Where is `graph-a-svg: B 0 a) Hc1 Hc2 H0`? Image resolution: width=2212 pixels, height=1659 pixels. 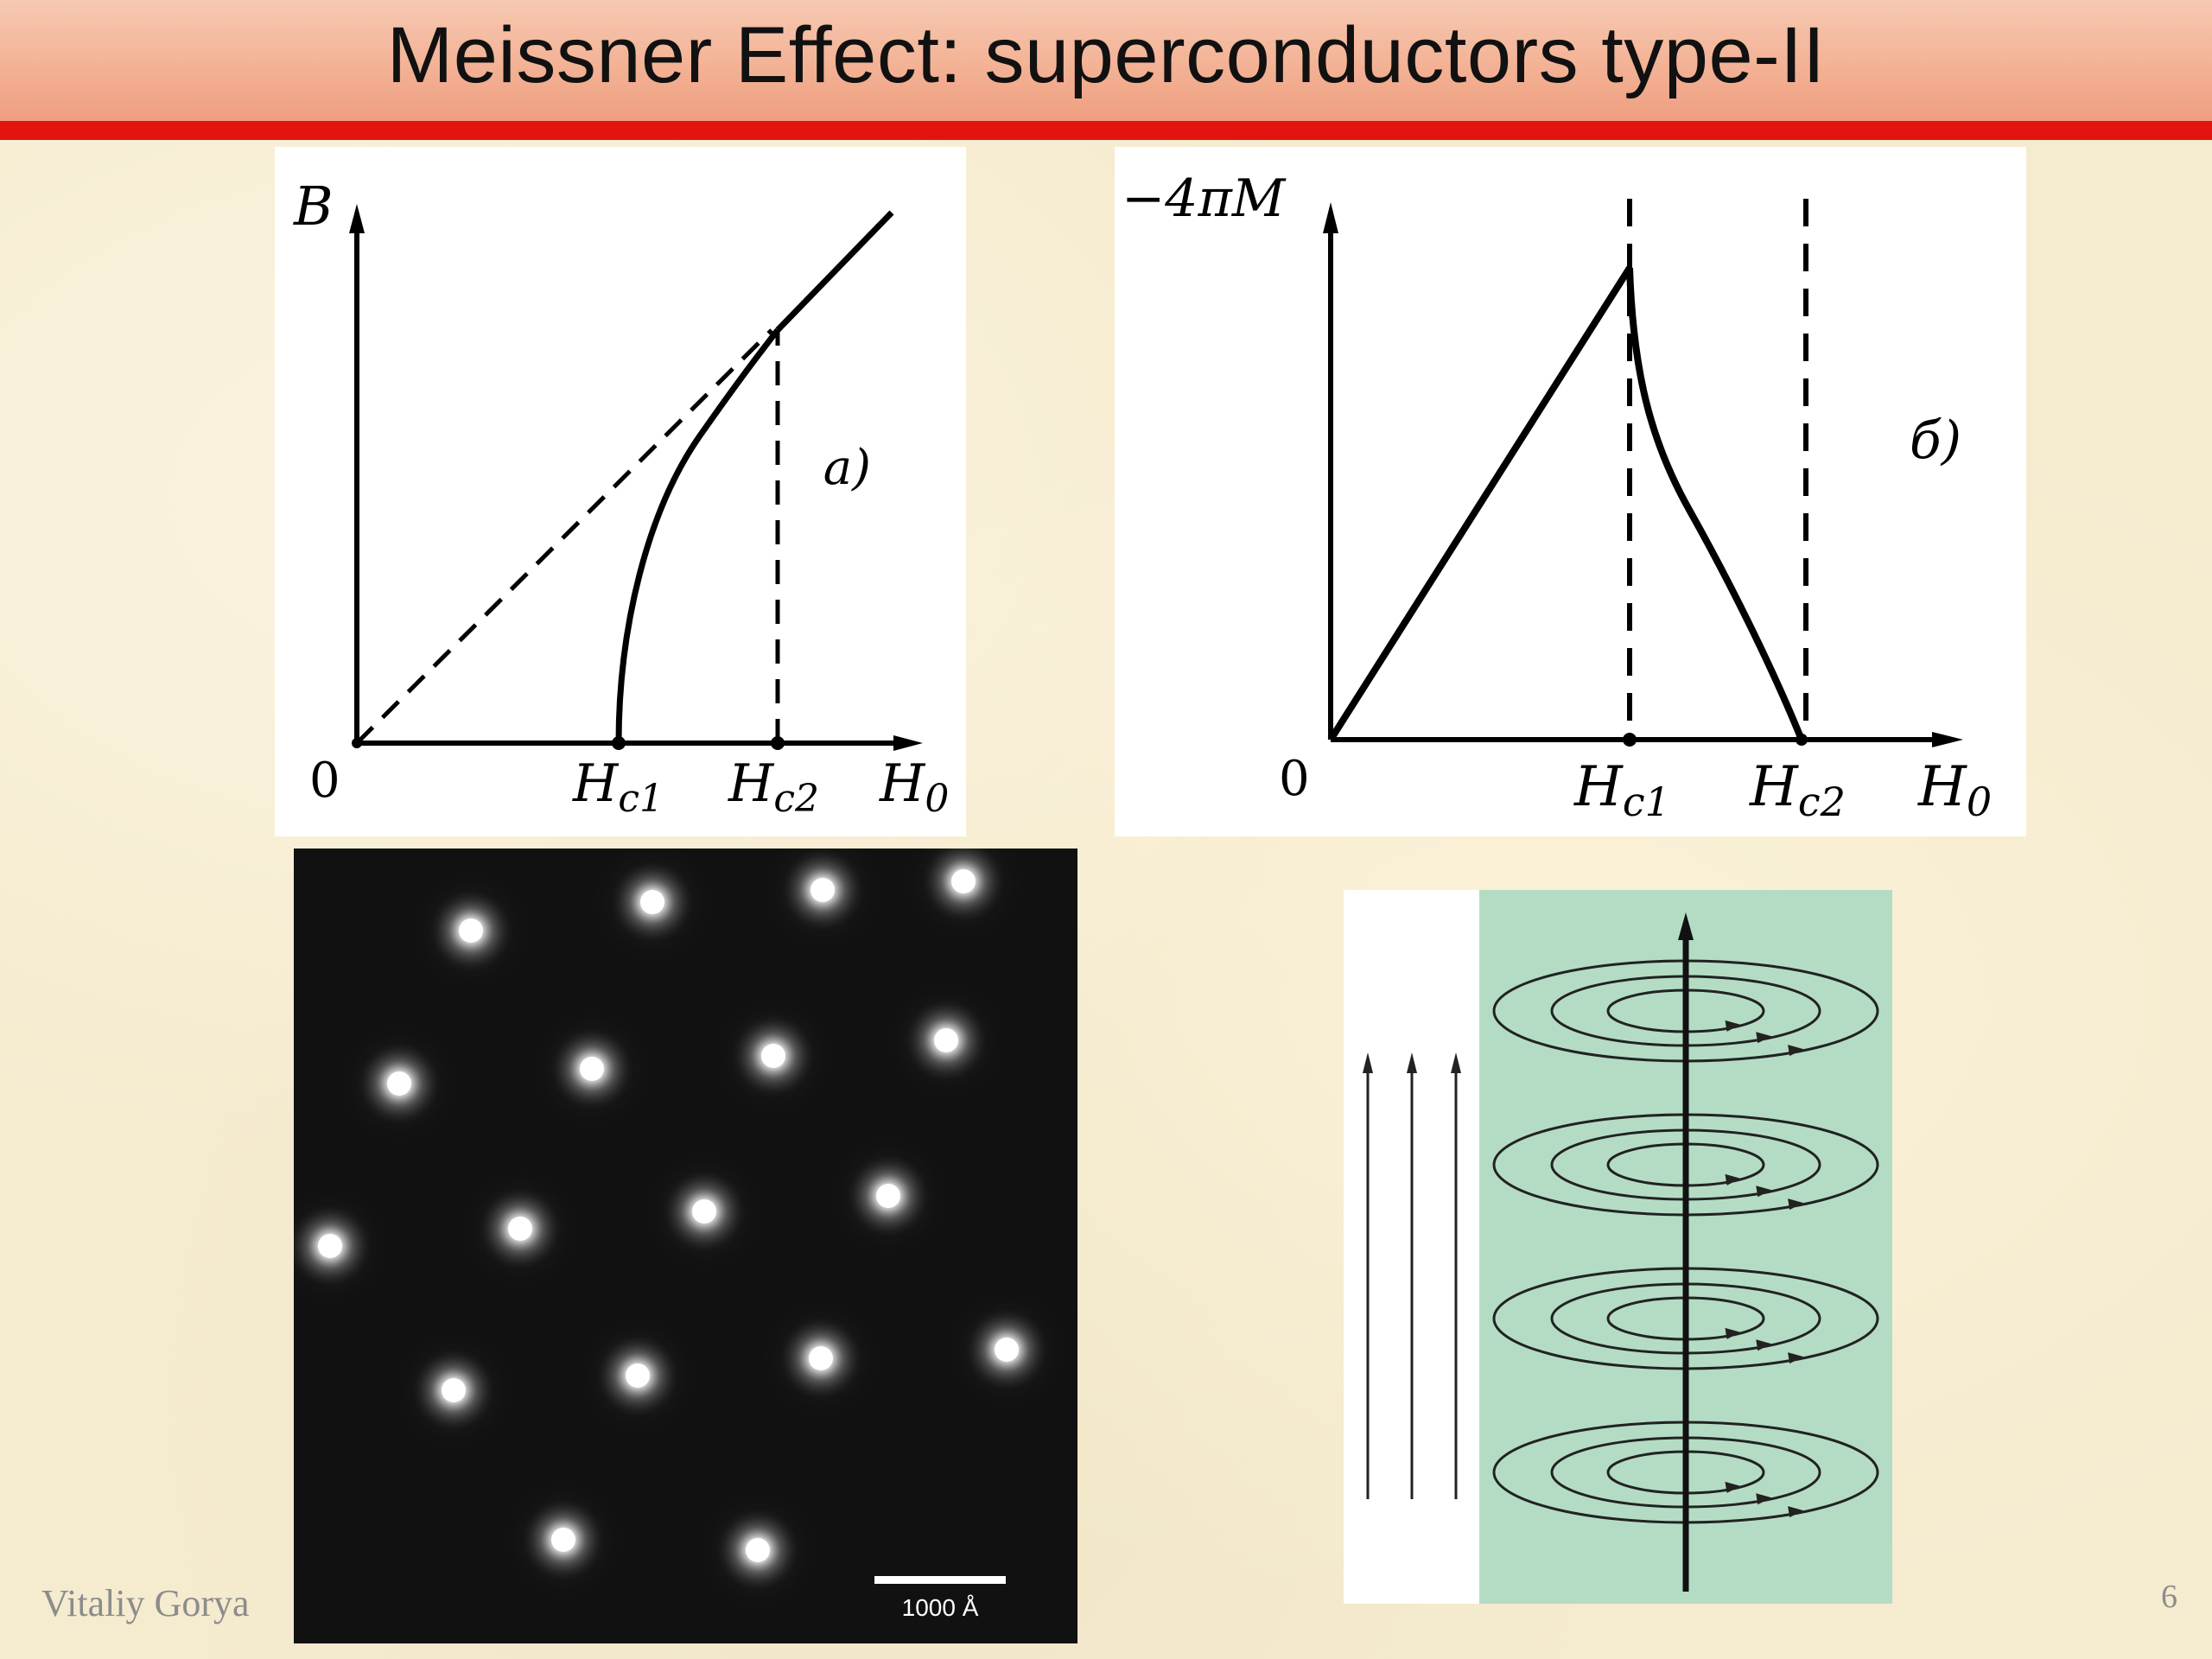 graph-a-svg: B 0 a) Hc1 Hc2 H0 is located at coordinates (621, 498).